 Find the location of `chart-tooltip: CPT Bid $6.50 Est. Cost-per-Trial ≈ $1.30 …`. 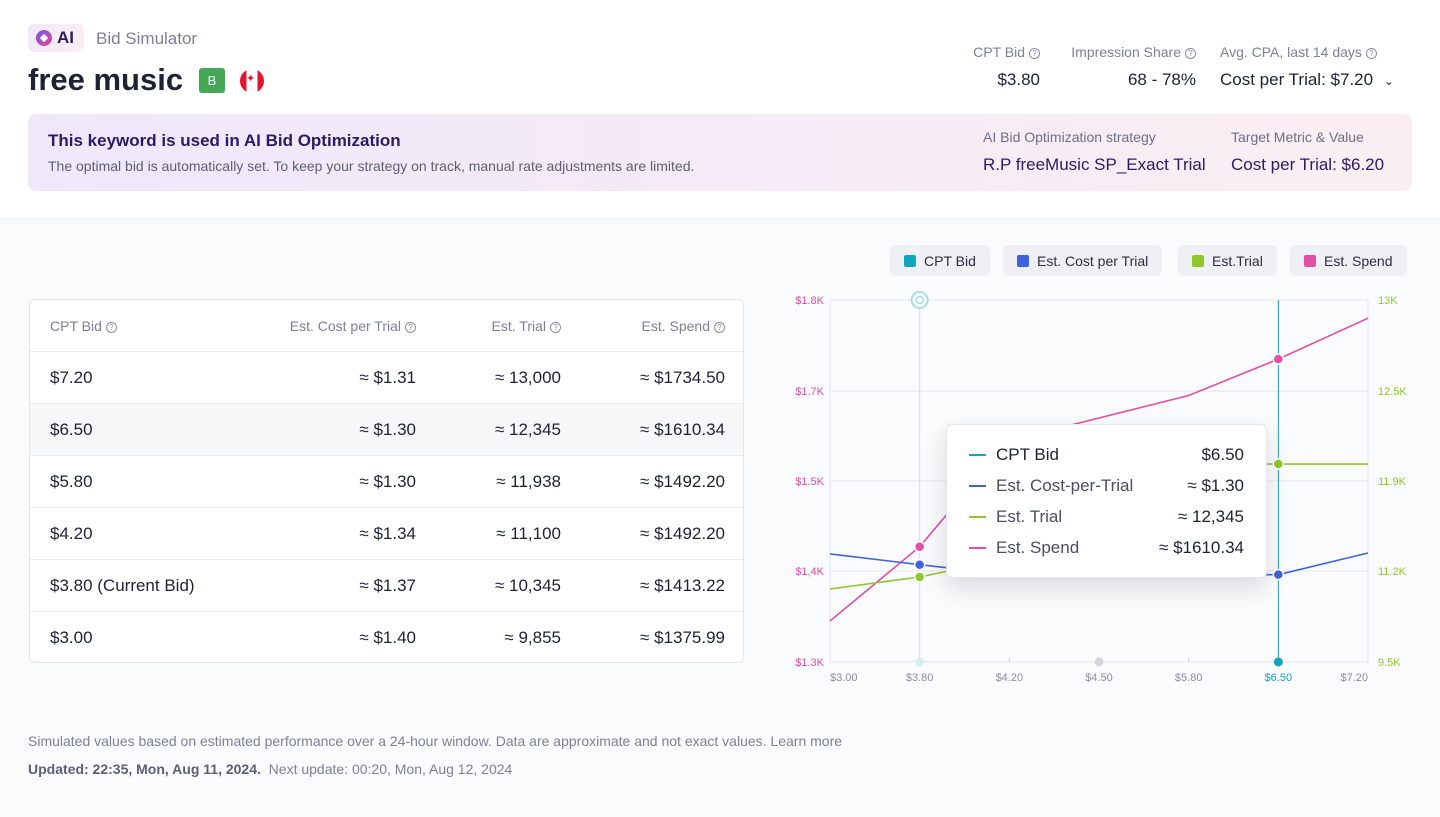

chart-tooltip: CPT Bid $6.50 Est. Cost-per-Trial ≈ $1.30 … is located at coordinates (1106, 501).